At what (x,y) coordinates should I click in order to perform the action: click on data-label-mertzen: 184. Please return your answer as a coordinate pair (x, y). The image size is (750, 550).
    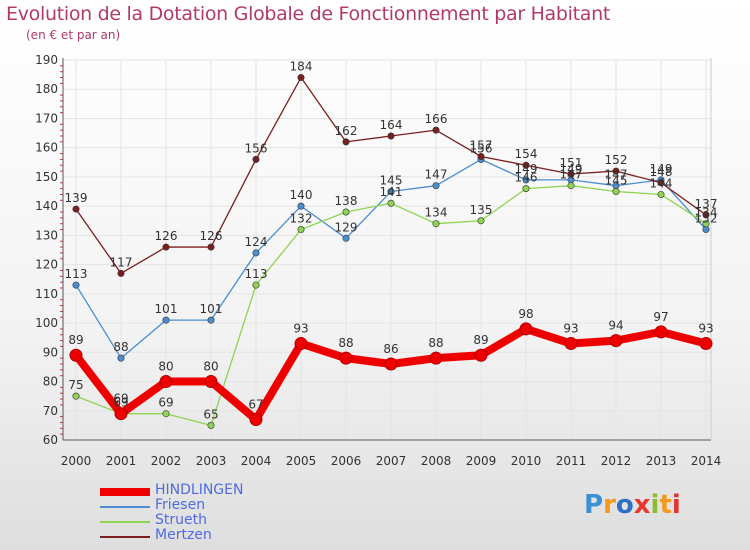
    Looking at the image, I should click on (301, 67).